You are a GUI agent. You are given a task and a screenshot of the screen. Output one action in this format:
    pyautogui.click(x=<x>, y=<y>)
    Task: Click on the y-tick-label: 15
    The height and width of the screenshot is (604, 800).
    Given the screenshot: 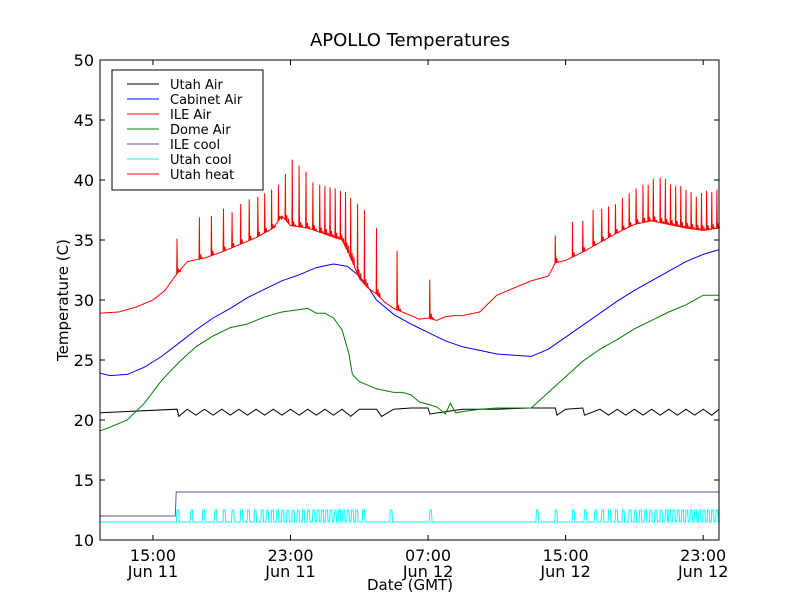 What is the action you would take?
    pyautogui.click(x=84, y=480)
    